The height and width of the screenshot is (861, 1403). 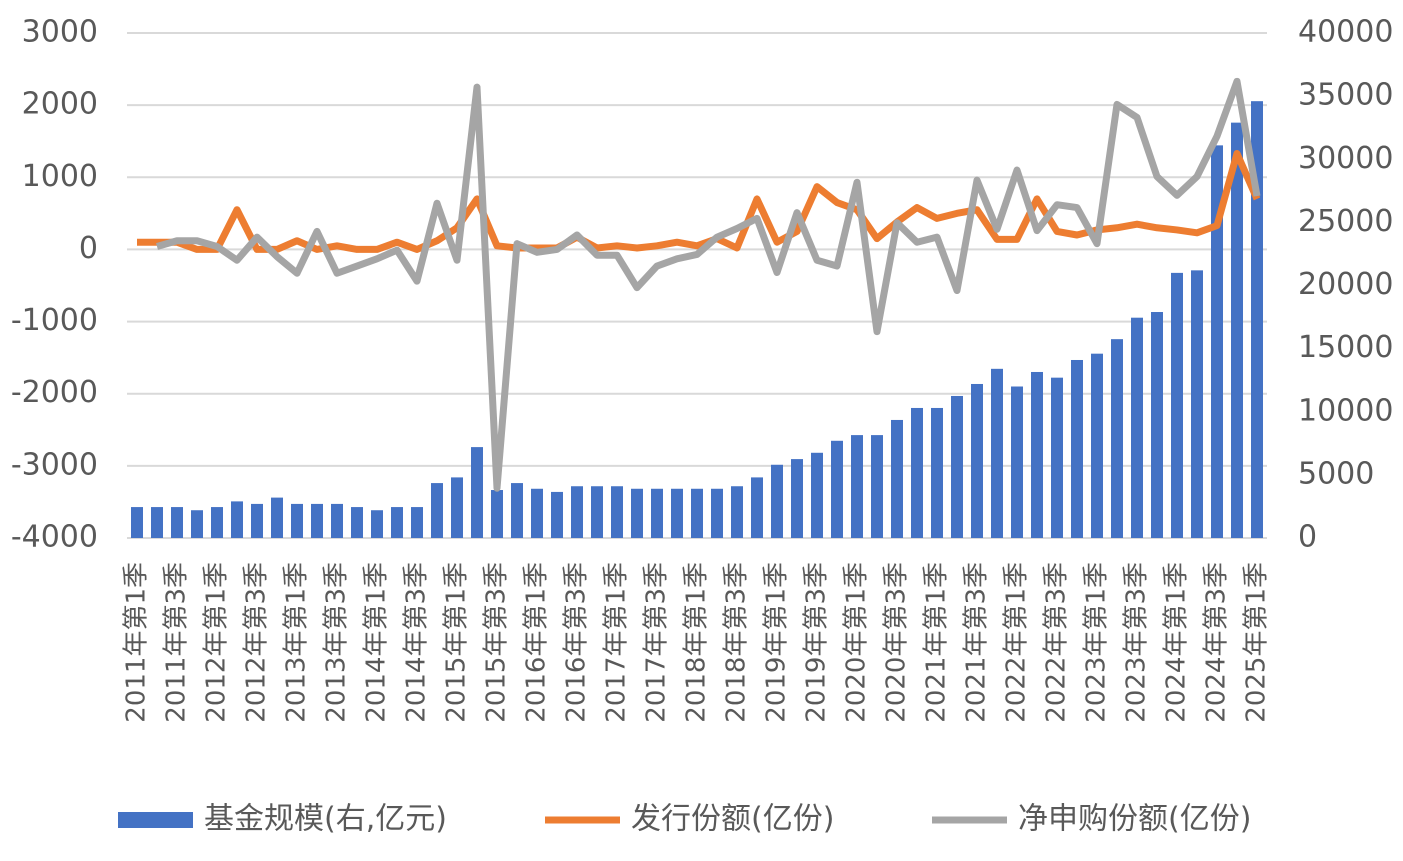 What do you see at coordinates (54, 320) in the screenshot?
I see `y-tick-label: -1000` at bounding box center [54, 320].